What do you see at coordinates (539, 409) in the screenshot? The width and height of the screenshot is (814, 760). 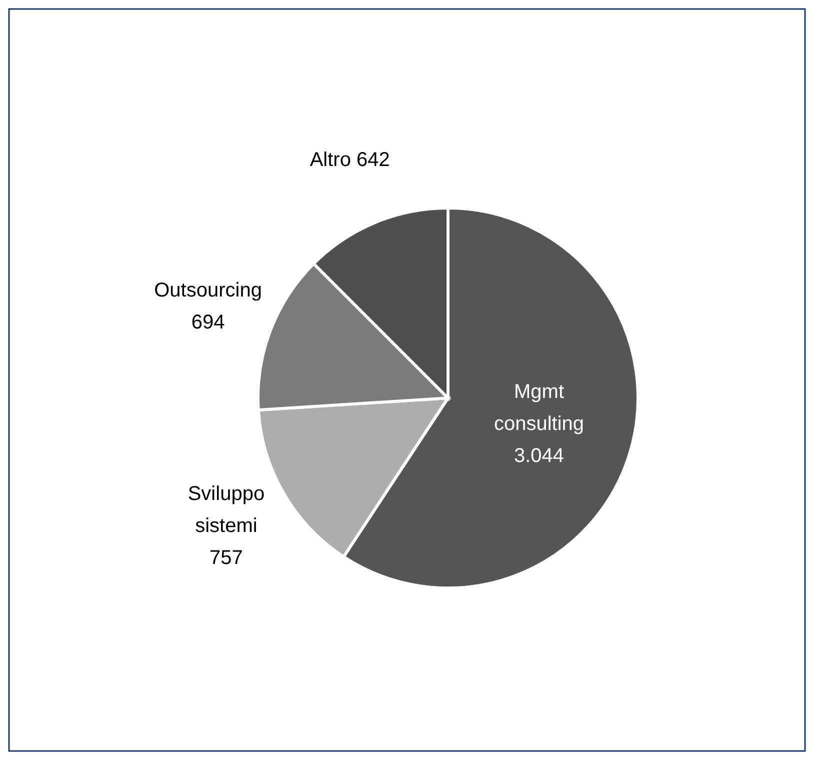 I see `slice-label: Mgmt consulting` at bounding box center [539, 409].